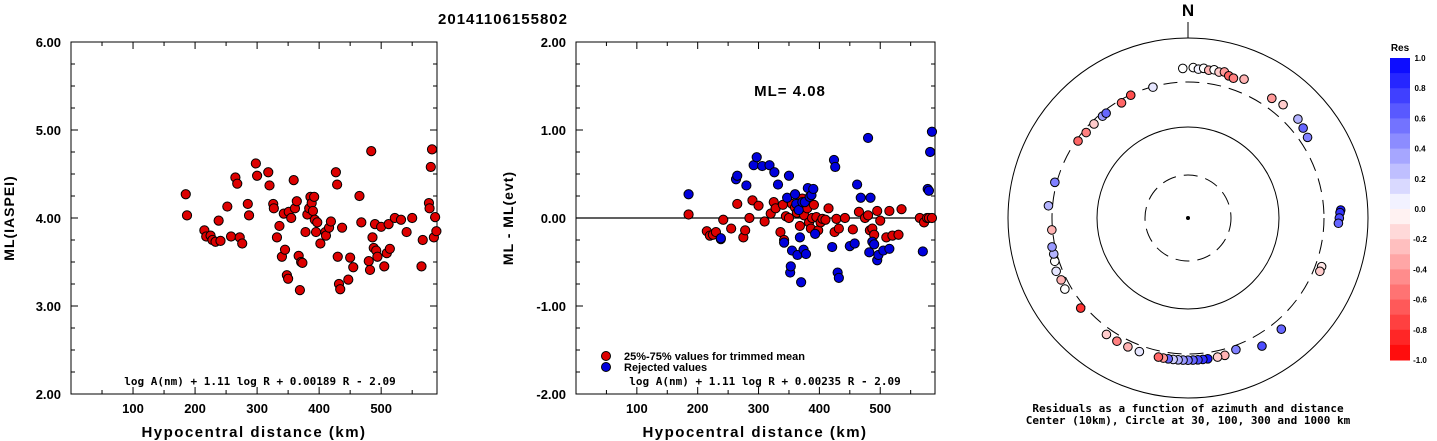 The image size is (1437, 441). I want to click on colorbar-tick-label: 0.2, so click(1420, 179).